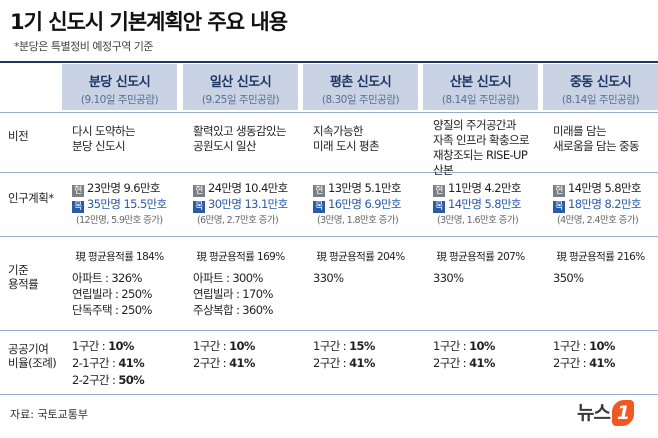  Describe the element at coordinates (95, 363) in the screenshot. I see `contribution-label: 2-1구간 :` at that location.